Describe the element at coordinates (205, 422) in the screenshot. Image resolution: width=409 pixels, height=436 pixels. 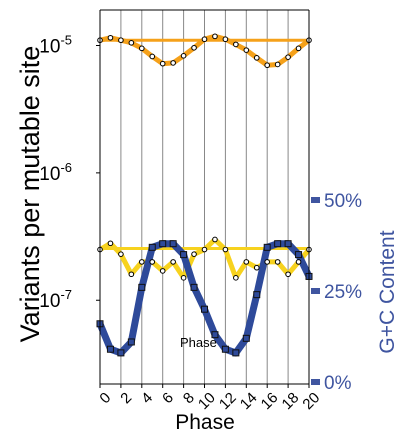
I see `x-axis-title: Phase` at that location.